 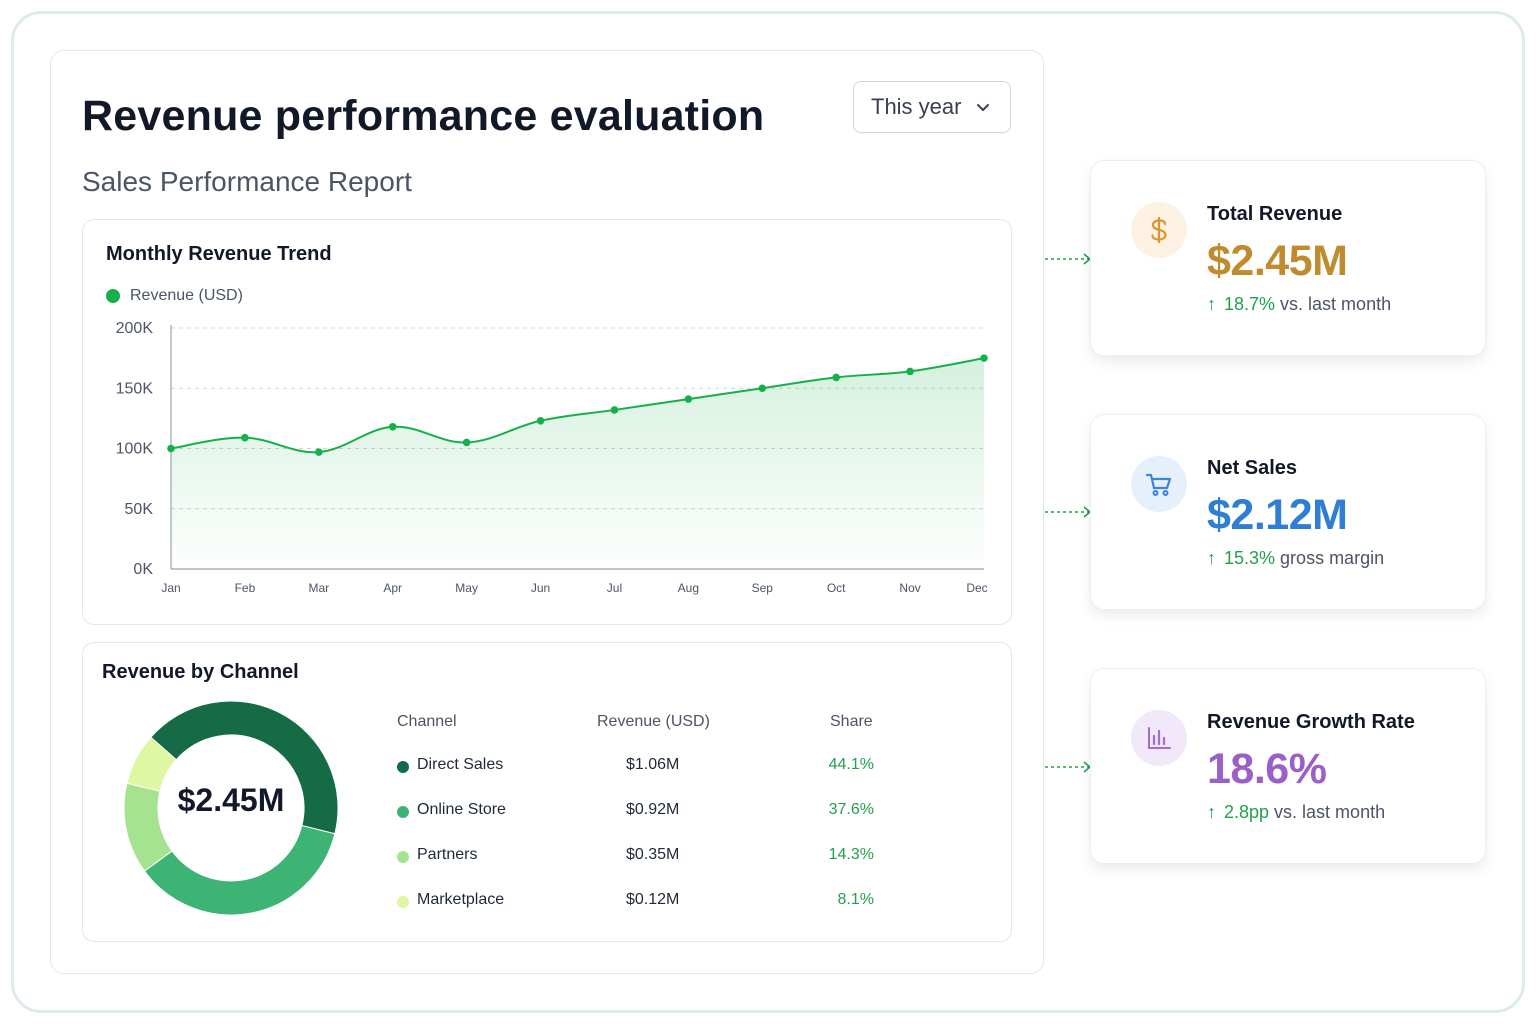 I want to click on channel-share: 44.1%, so click(x=851, y=764).